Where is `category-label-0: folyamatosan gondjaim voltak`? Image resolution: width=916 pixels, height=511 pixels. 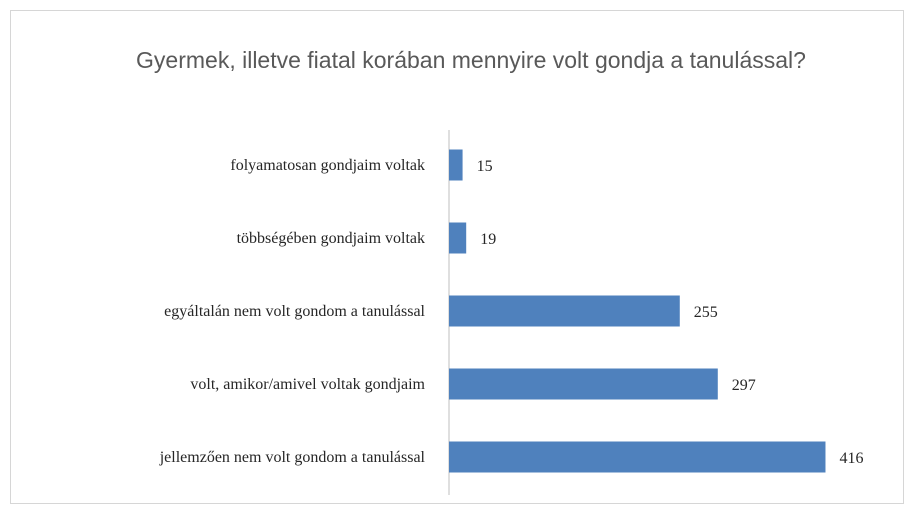
category-label-0: folyamatosan gondjaim voltak is located at coordinates (327, 165).